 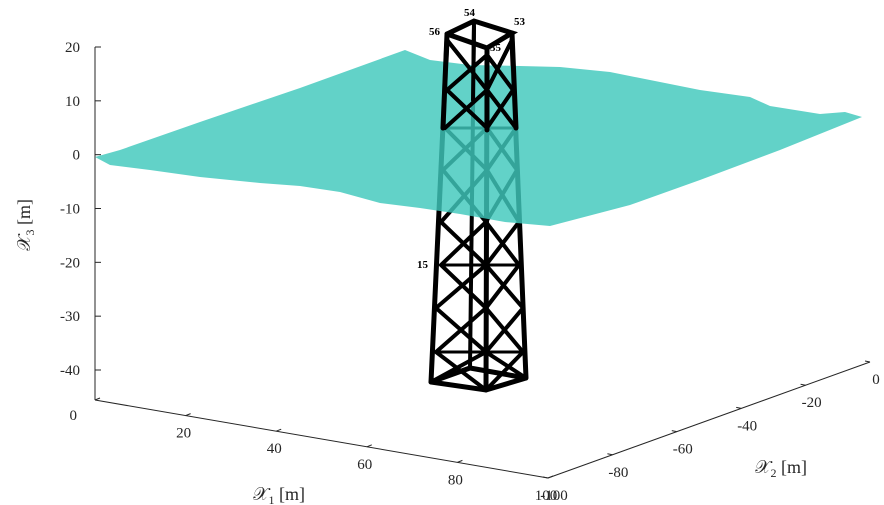 What do you see at coordinates (77, 156) in the screenshot?
I see `z-tick-label: 0` at bounding box center [77, 156].